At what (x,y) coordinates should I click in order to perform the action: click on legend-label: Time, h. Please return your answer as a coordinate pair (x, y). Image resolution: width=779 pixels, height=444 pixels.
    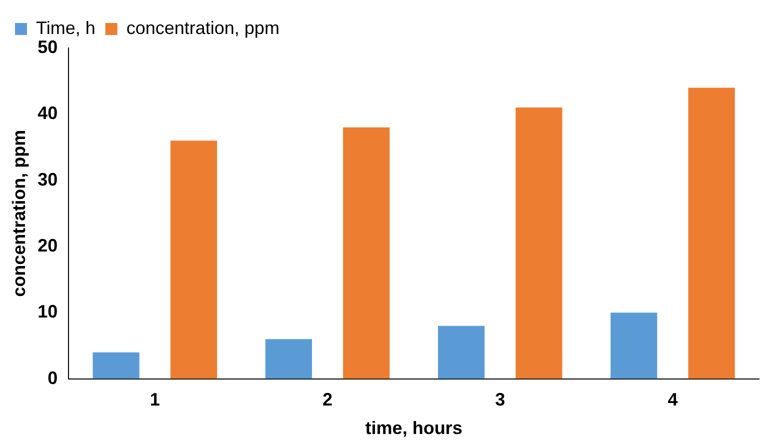
    Looking at the image, I should click on (66, 28).